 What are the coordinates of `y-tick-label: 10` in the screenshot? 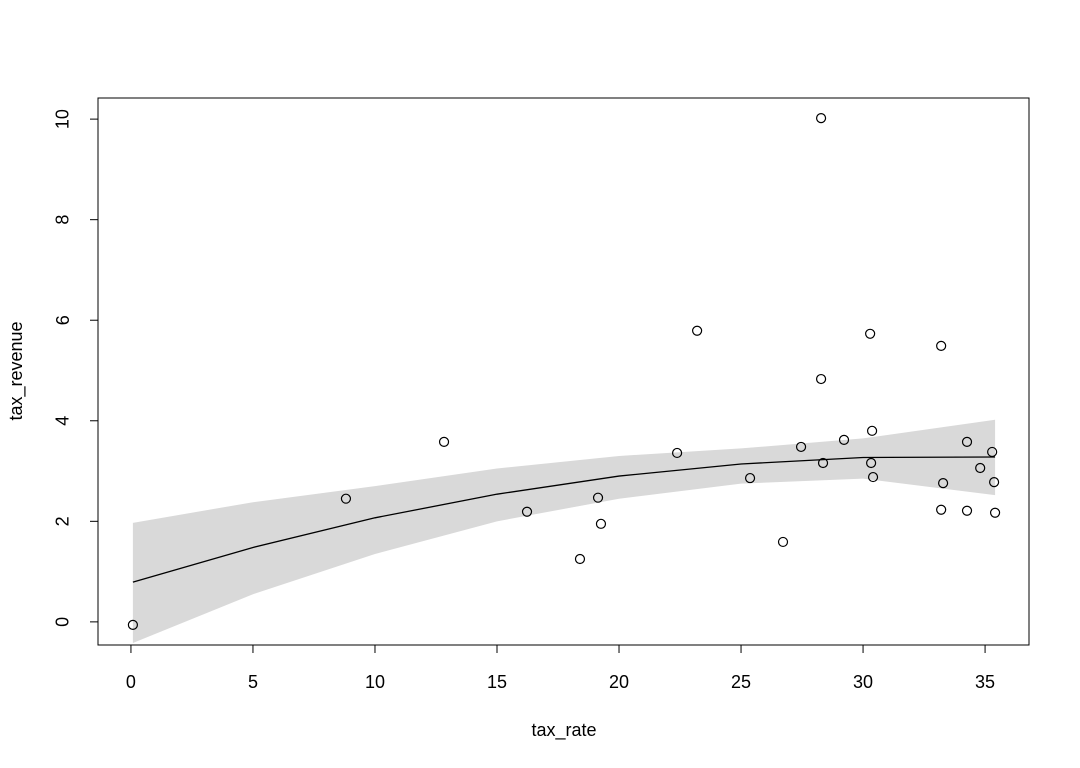 It's located at (63, 119).